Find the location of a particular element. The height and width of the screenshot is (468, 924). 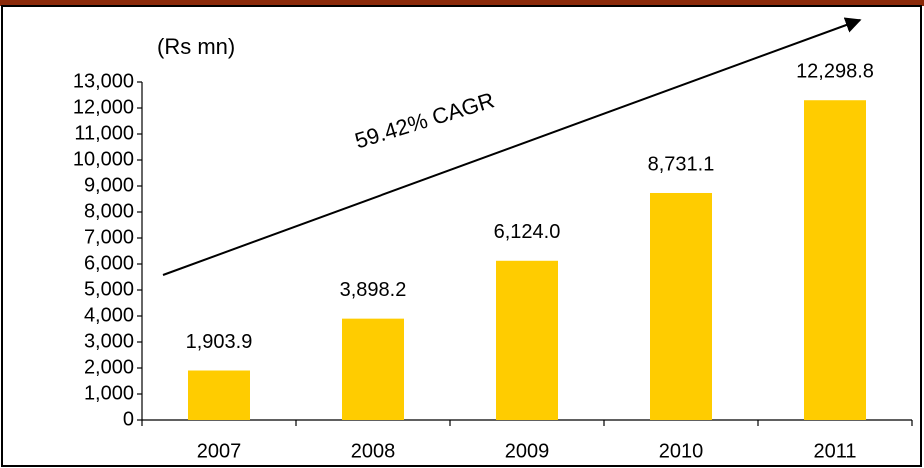

y-tick-label: 8,000 is located at coordinates (109, 211).